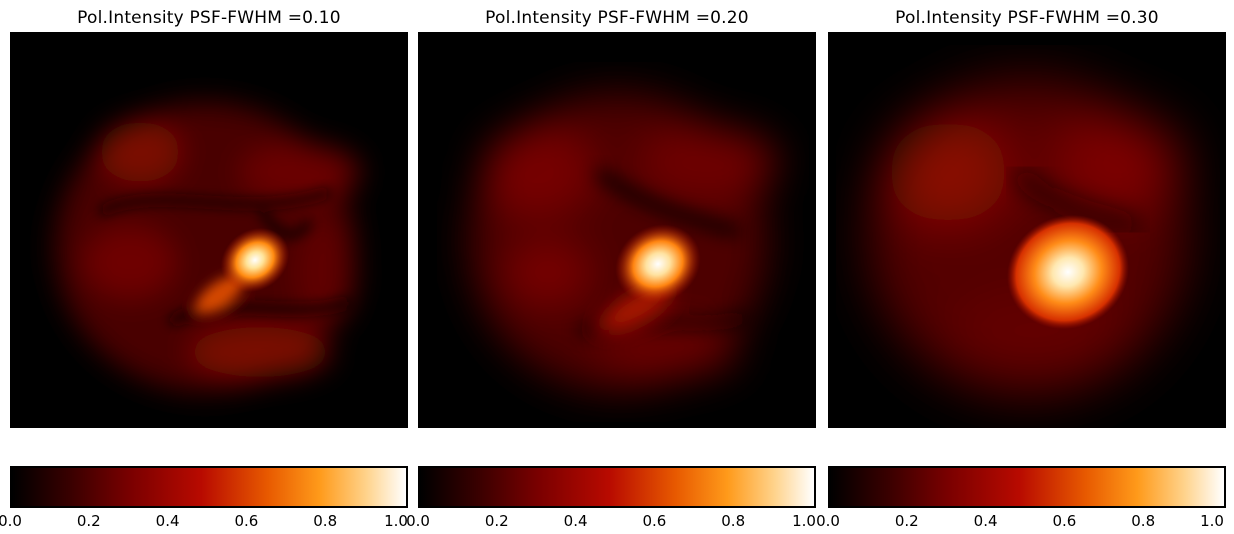  Describe the element at coordinates (209, 18) in the screenshot. I see `panel-title: Pol.Intensity PSF-FWHM =0.10` at that location.